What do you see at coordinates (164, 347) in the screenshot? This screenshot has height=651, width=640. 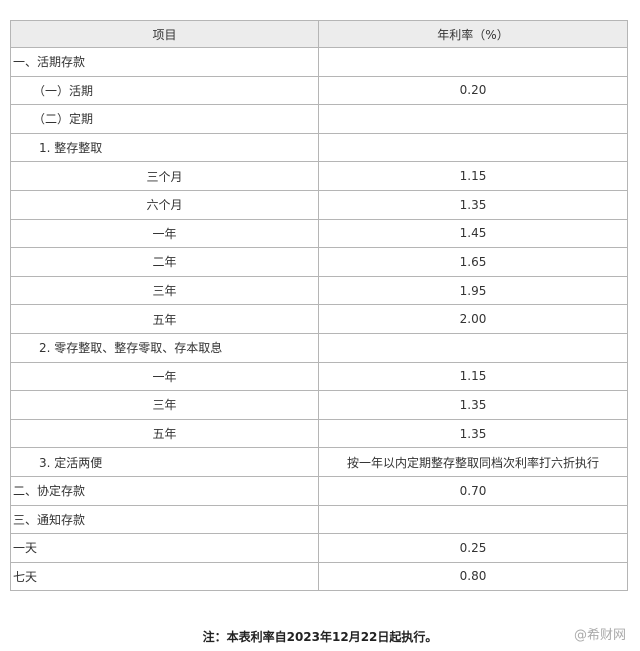 I see `item-cell: 2. 零存整取、整存零取、存本取息` at bounding box center [164, 347].